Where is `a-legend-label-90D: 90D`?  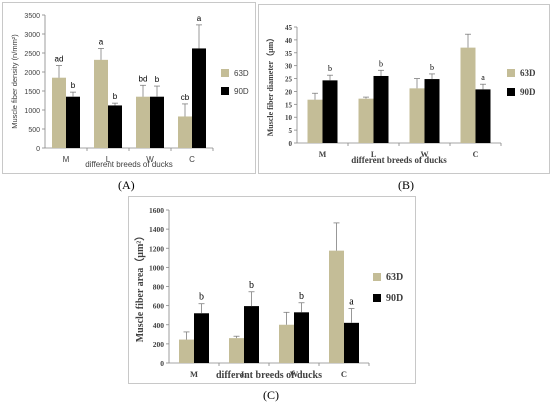 a-legend-label-90D: 90D is located at coordinates (241, 91).